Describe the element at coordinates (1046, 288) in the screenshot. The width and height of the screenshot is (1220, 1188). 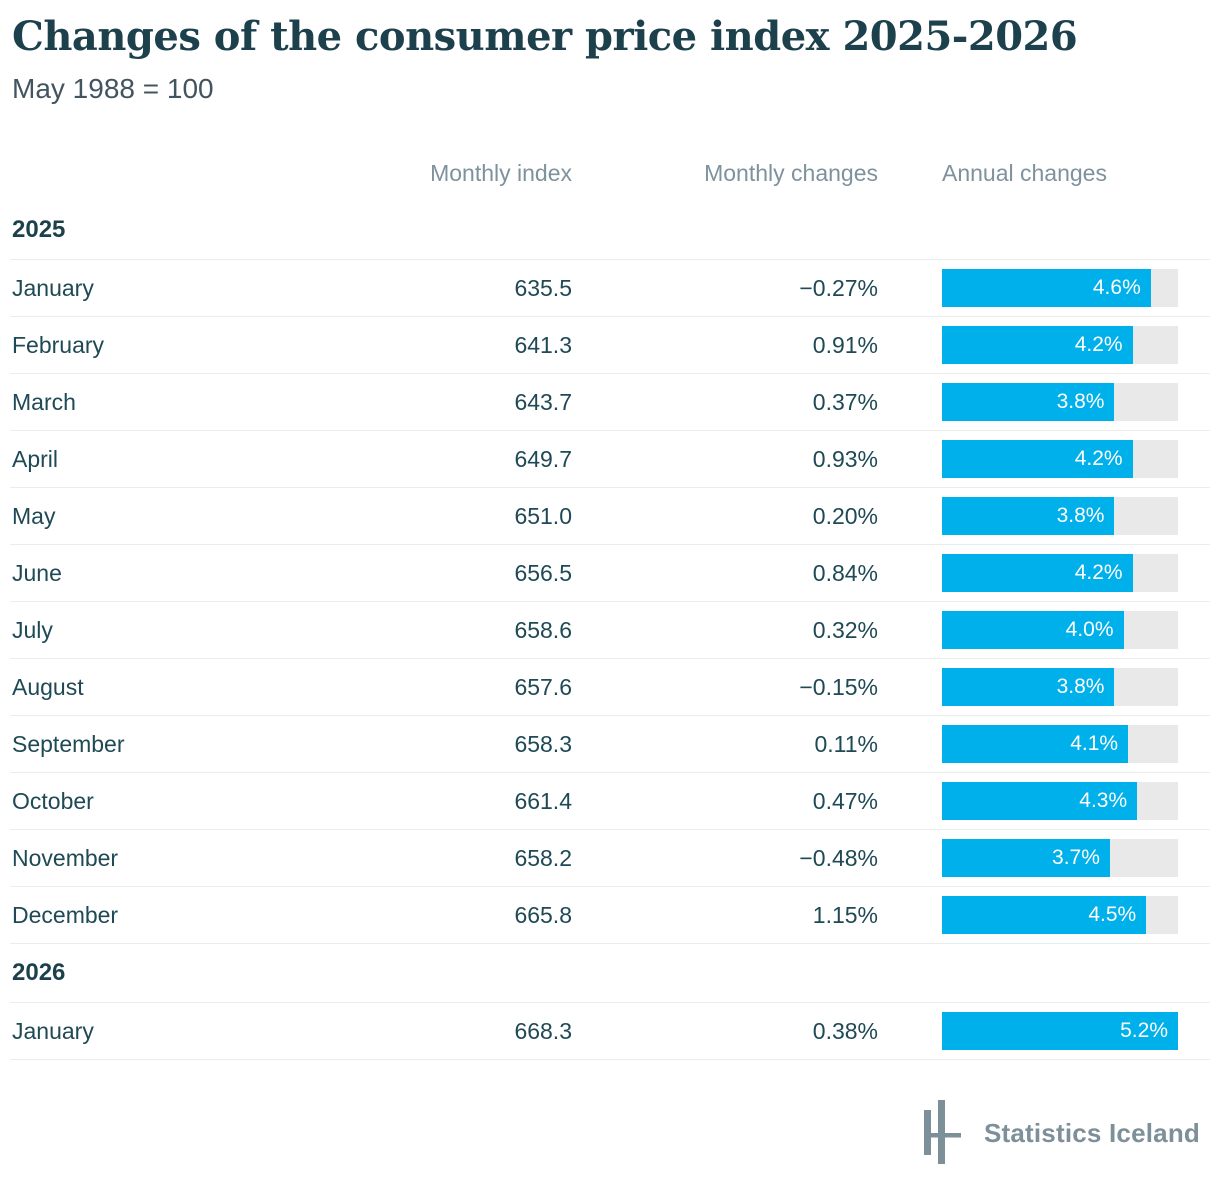
I see `annual-change-bar: 4.6%` at that location.